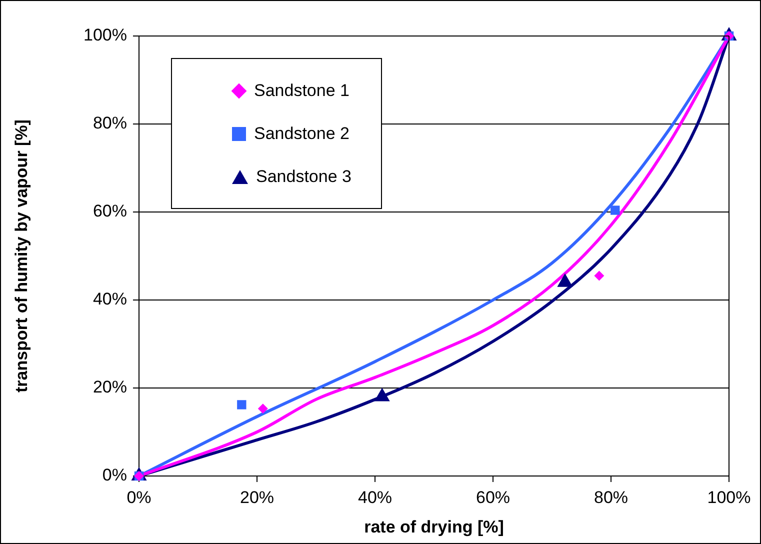  What do you see at coordinates (114, 475) in the screenshot?
I see `y-tick-label: 0%` at bounding box center [114, 475].